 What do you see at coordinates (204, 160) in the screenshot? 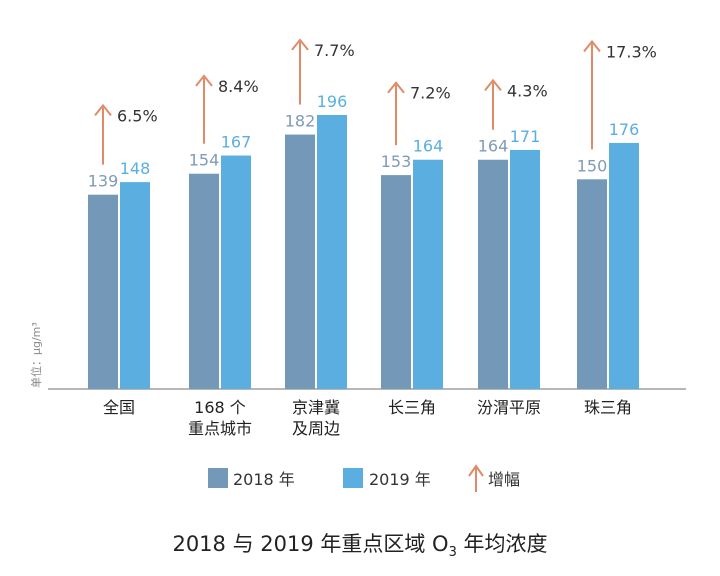
I see `data-label-2018: 154` at bounding box center [204, 160].